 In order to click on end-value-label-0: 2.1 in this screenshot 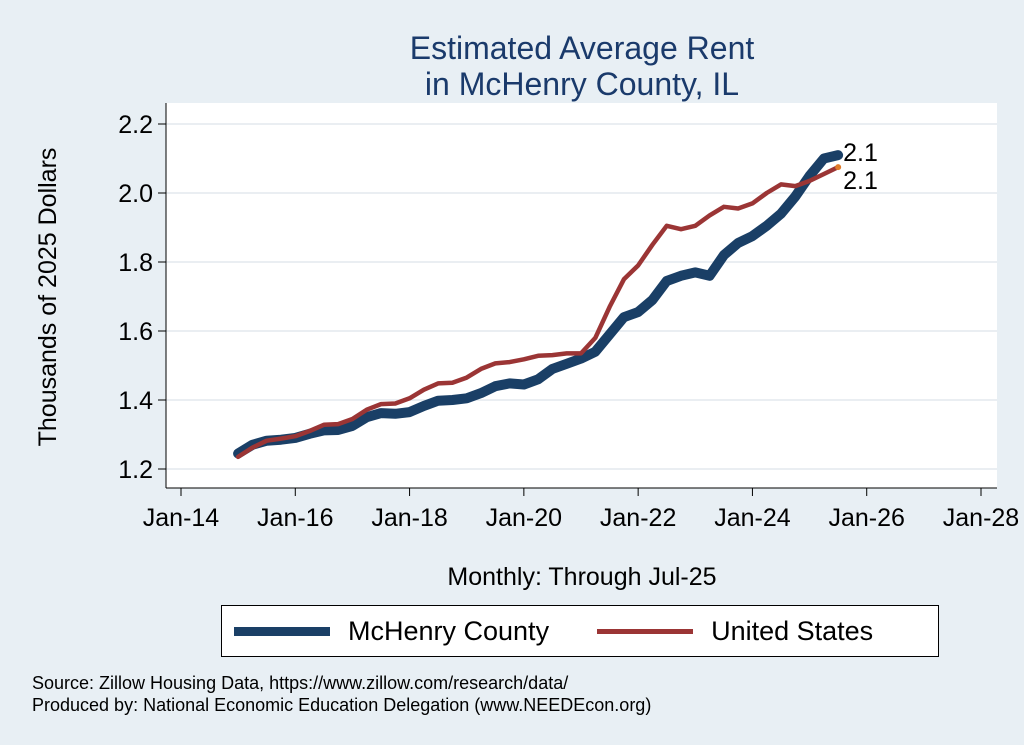, I will do `click(860, 153)`.